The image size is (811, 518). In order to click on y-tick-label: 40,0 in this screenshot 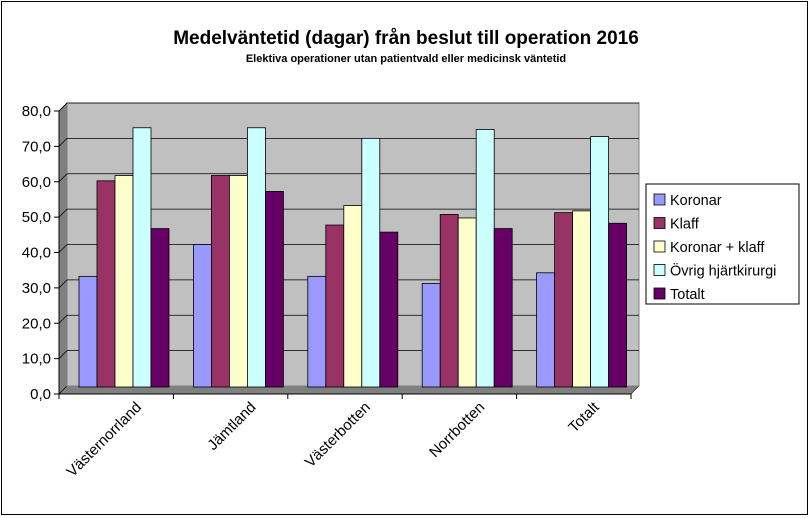, I will do `click(36, 253)`.